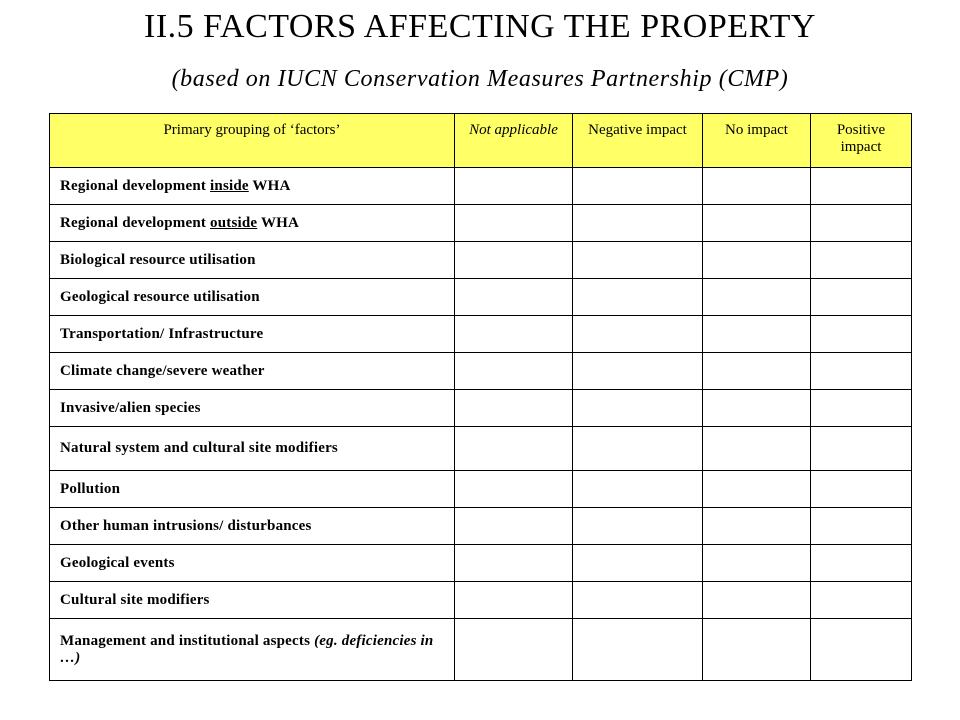 Image resolution: width=960 pixels, height=720 pixels. I want to click on table-row: Transportation/ Infrastructure, so click(480, 334).